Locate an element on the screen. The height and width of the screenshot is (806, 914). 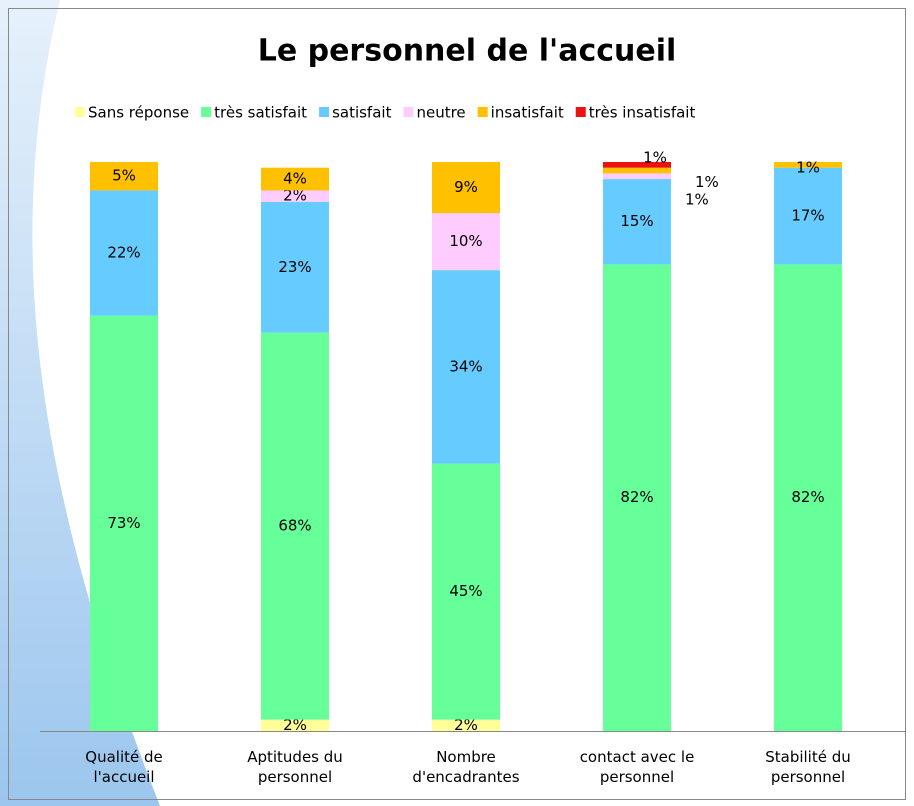
value-label: 45% is located at coordinates (465, 591).